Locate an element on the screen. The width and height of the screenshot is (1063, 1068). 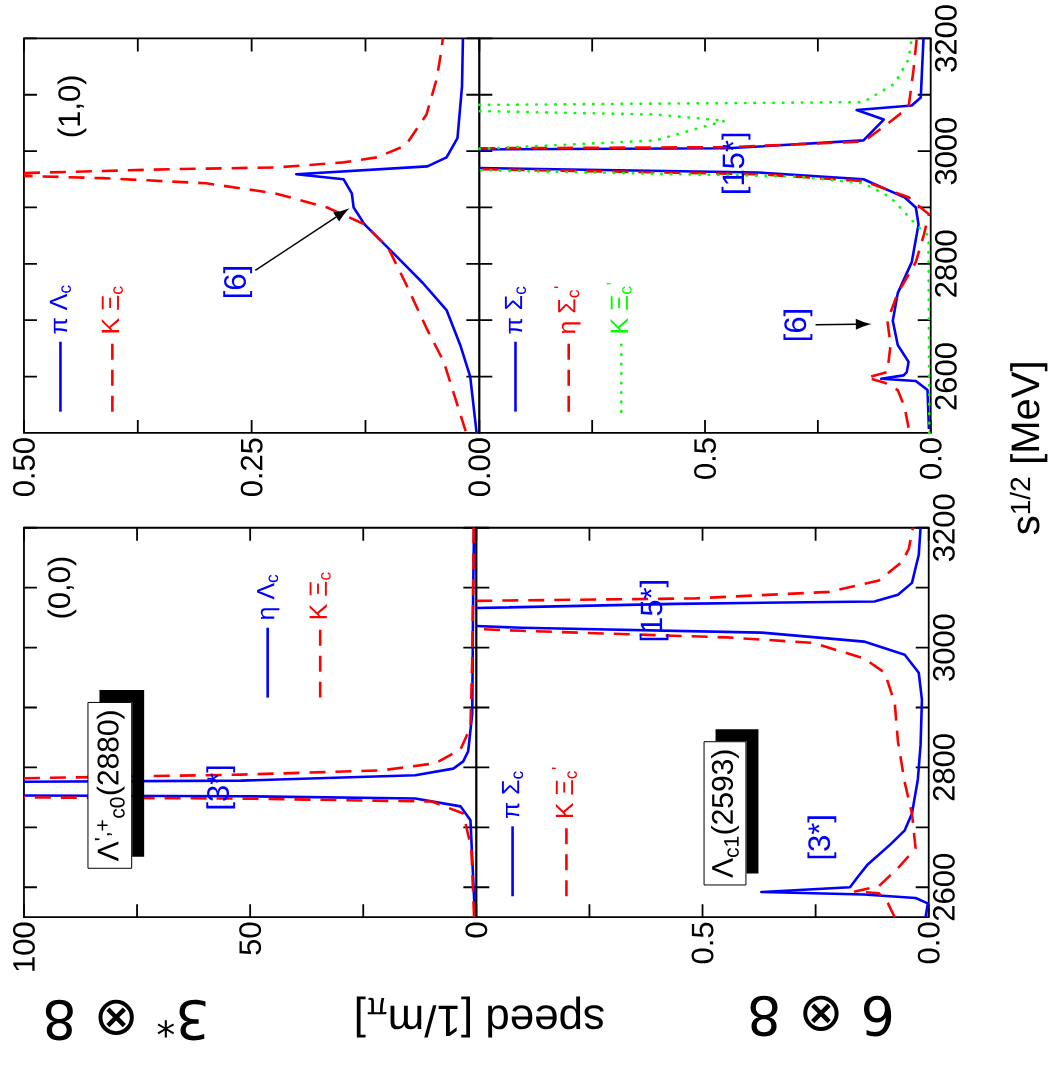
x-tick-label: 0.50 is located at coordinates (24, 467).